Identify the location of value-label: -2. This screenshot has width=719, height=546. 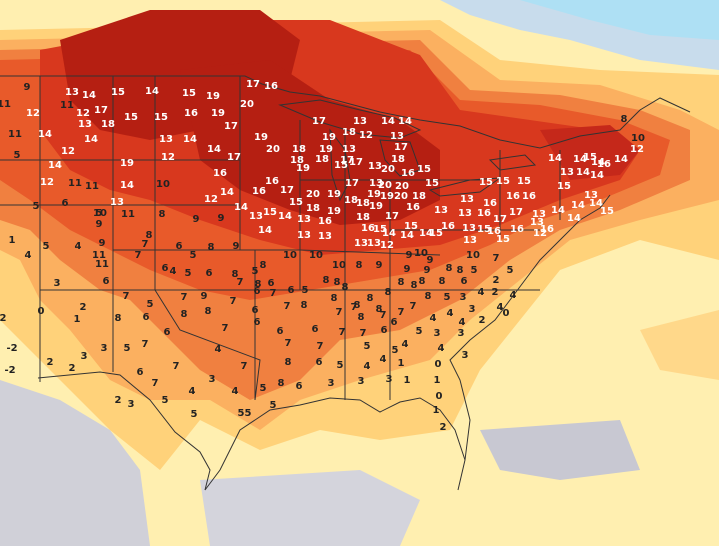
(9, 370).